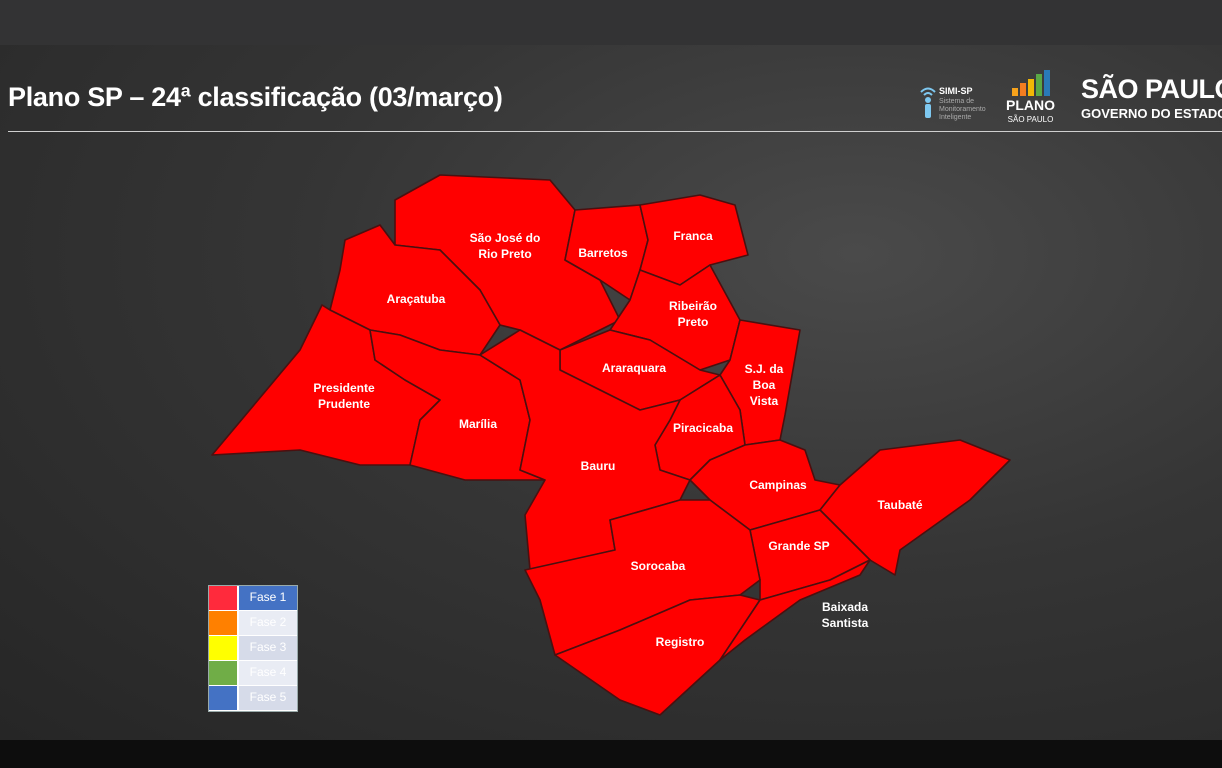 The height and width of the screenshot is (768, 1222). I want to click on region-label-line: Sorocaba, so click(658, 566).